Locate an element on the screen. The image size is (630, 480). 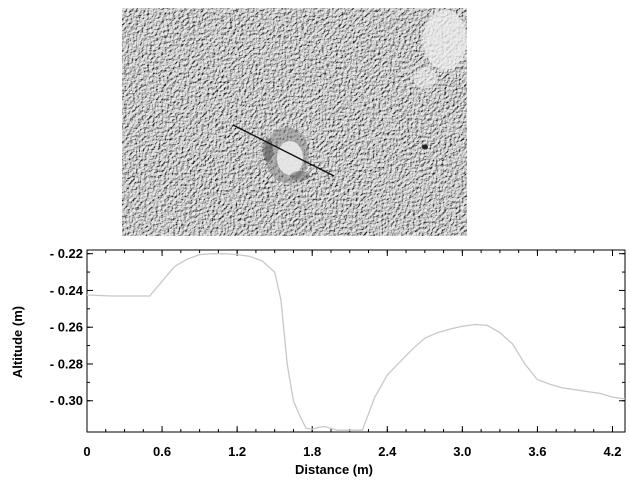
x-tick-label: 1.8 is located at coordinates (312, 451).